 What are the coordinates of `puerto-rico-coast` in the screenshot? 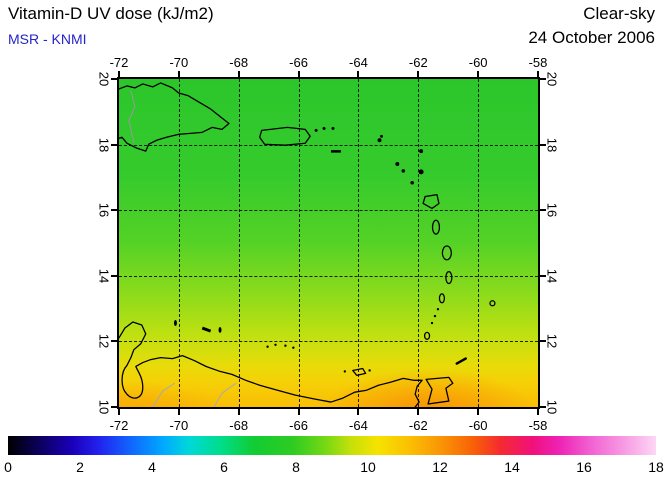 It's located at (285, 136).